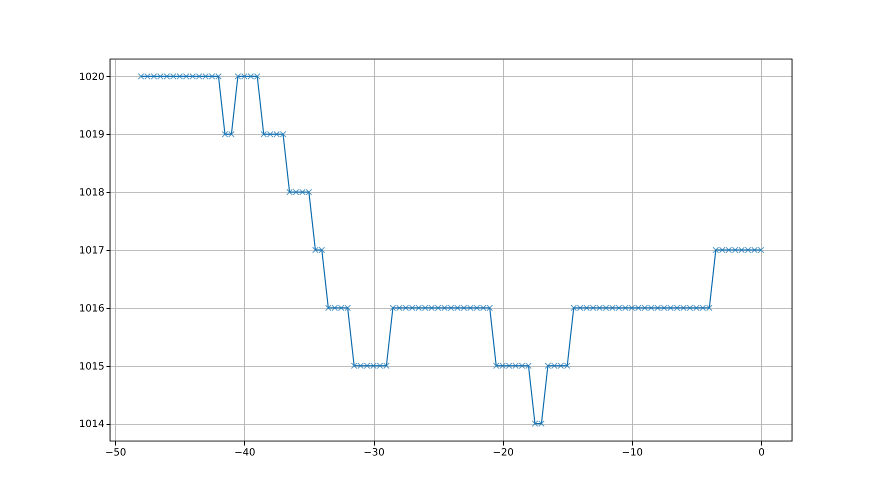  Describe the element at coordinates (503, 453) in the screenshot. I see `x-tick-label: −20` at that location.